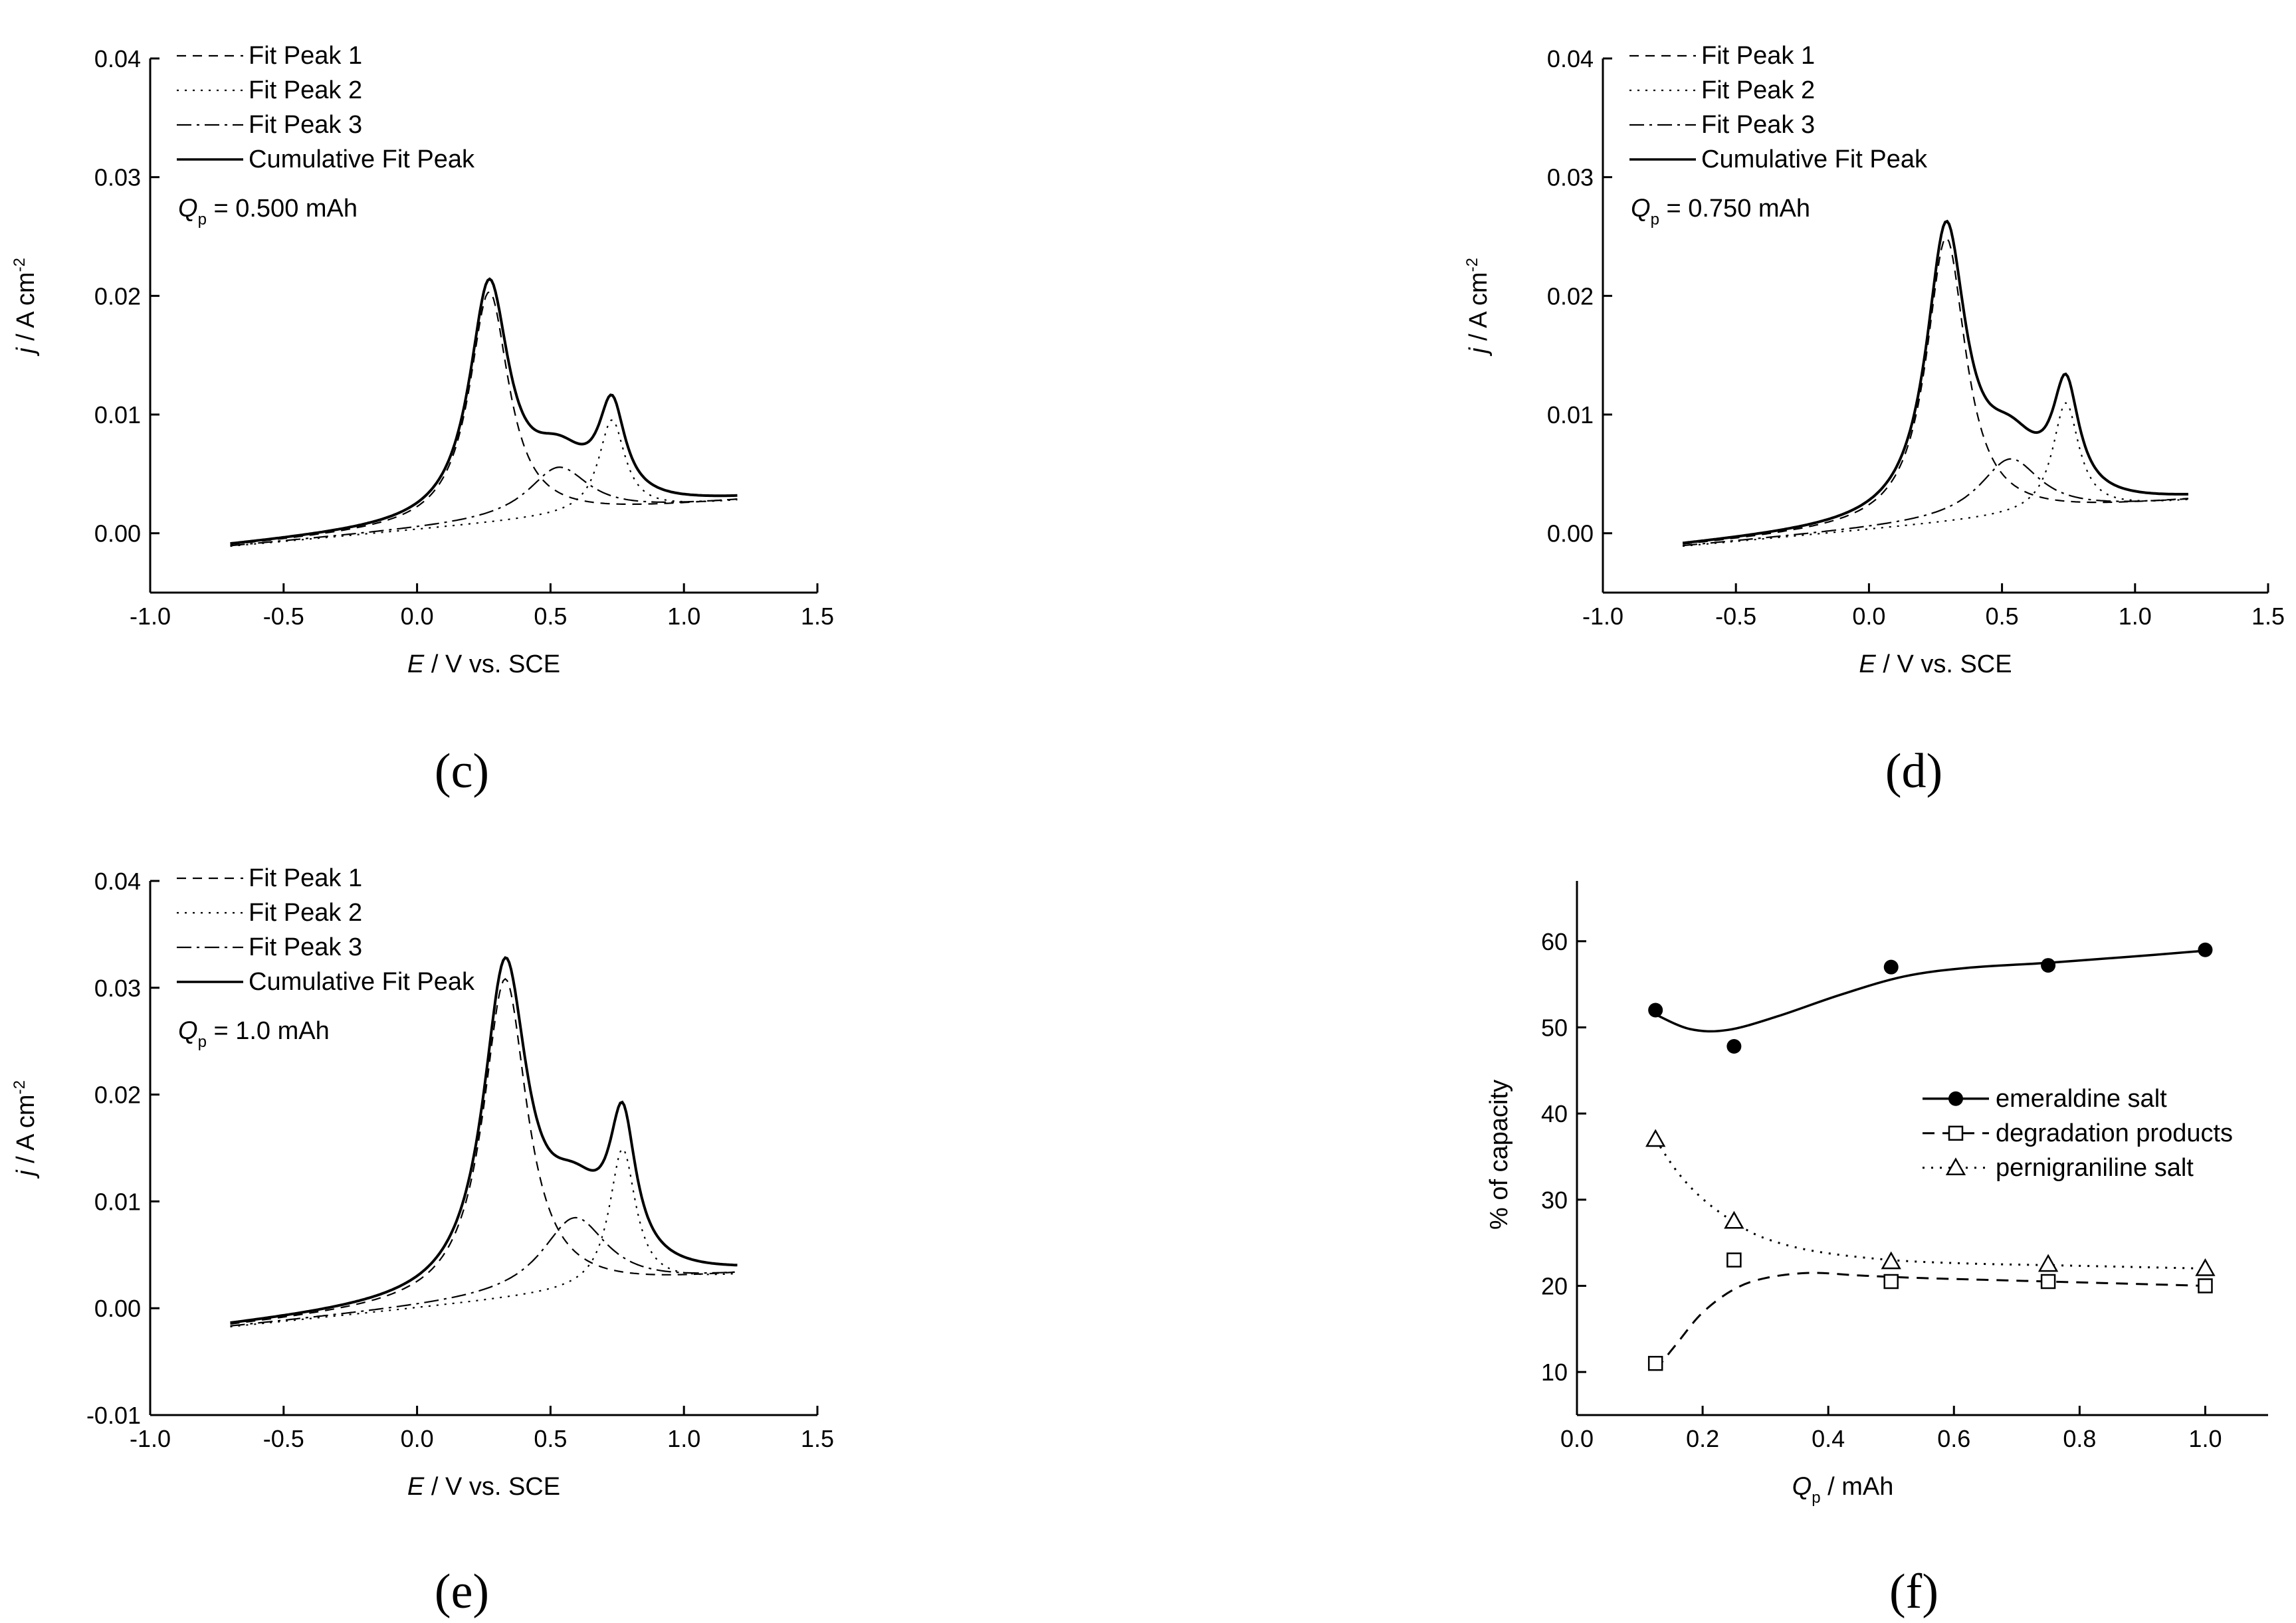 The width and height of the screenshot is (2296, 1623). What do you see at coordinates (1554, 1373) in the screenshot?
I see `y-tick-label: 10` at bounding box center [1554, 1373].